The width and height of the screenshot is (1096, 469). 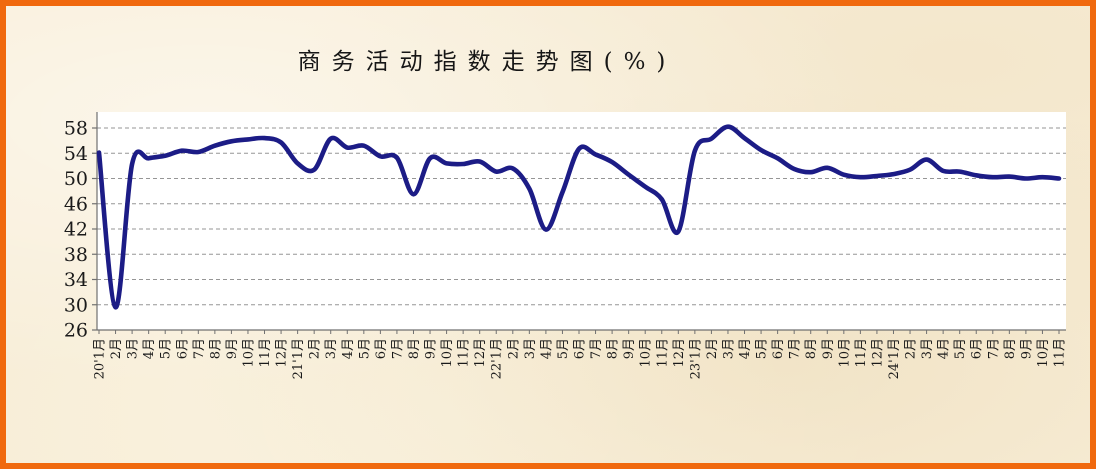 I want to click on chart-title: 商务活动指数走势图(%), so click(x=487, y=62).